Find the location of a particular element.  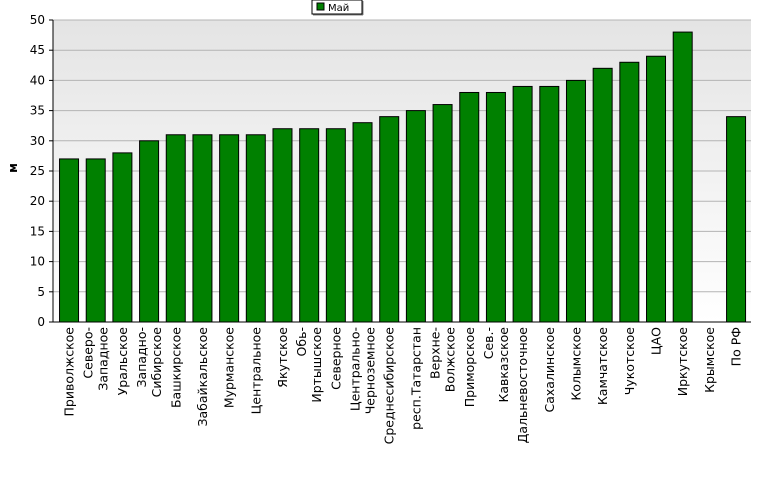

x-tick-label: Северное is located at coordinates (335, 358).